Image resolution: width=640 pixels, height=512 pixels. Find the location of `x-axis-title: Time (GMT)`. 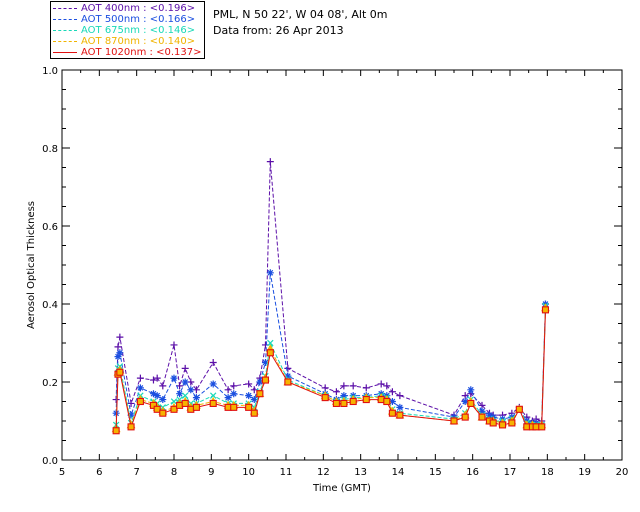

x-axis-title: Time (GMT) is located at coordinates (341, 488).